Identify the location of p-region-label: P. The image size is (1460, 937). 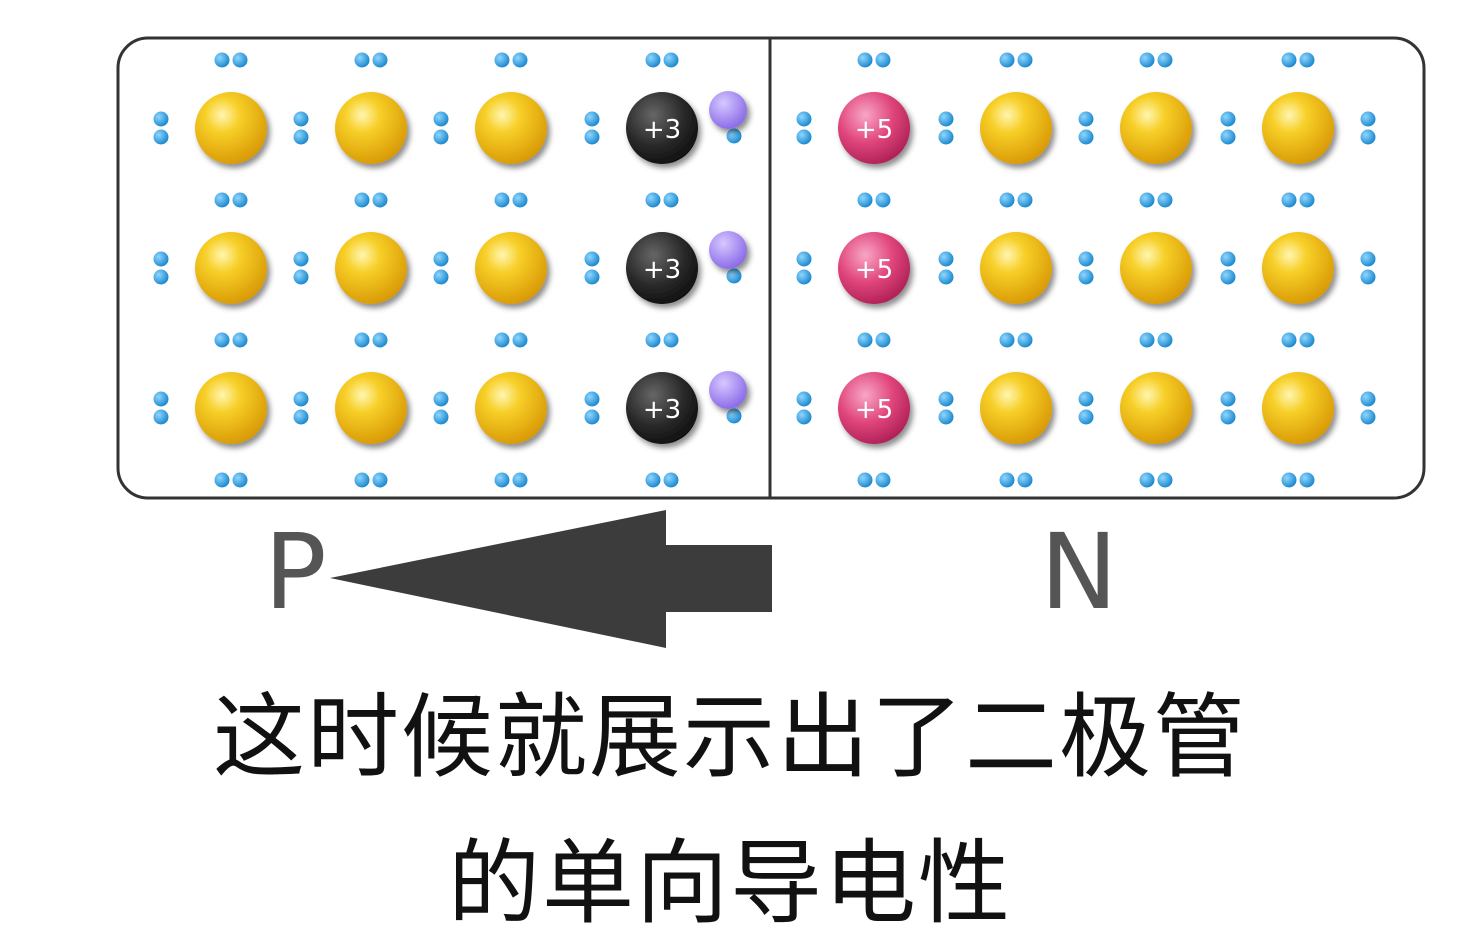
(295, 572).